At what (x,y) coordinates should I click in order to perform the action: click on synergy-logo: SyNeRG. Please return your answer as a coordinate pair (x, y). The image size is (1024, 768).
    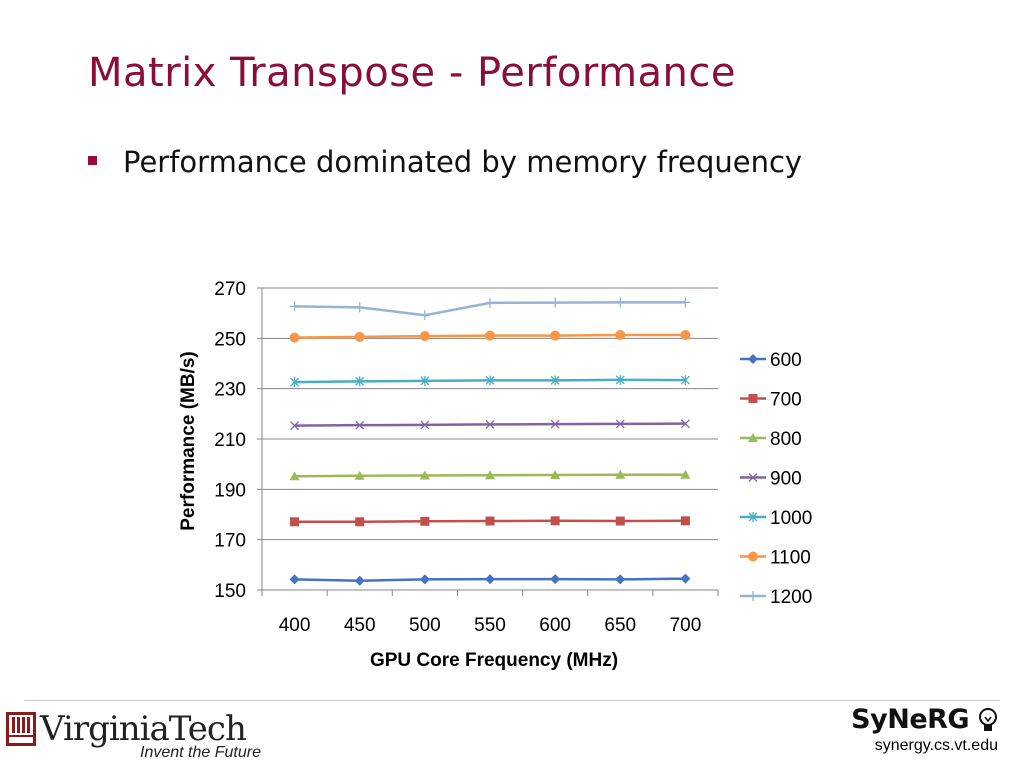
    Looking at the image, I should click on (924, 719).